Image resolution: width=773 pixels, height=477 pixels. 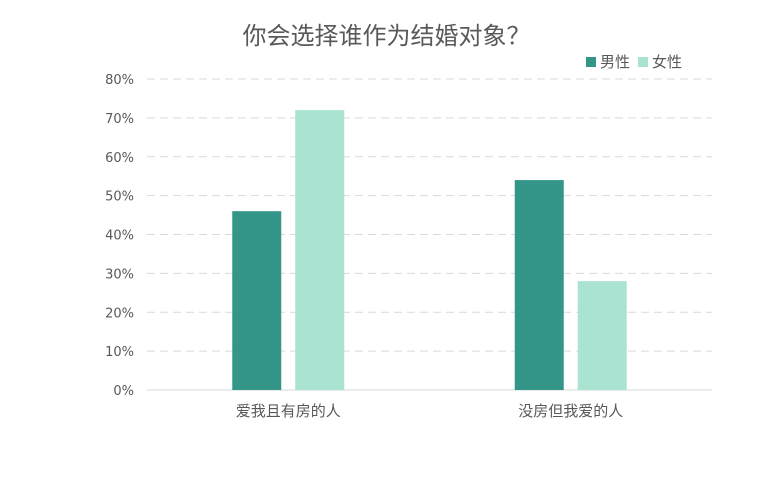 I want to click on legend-swatch-female, so click(x=643, y=61).